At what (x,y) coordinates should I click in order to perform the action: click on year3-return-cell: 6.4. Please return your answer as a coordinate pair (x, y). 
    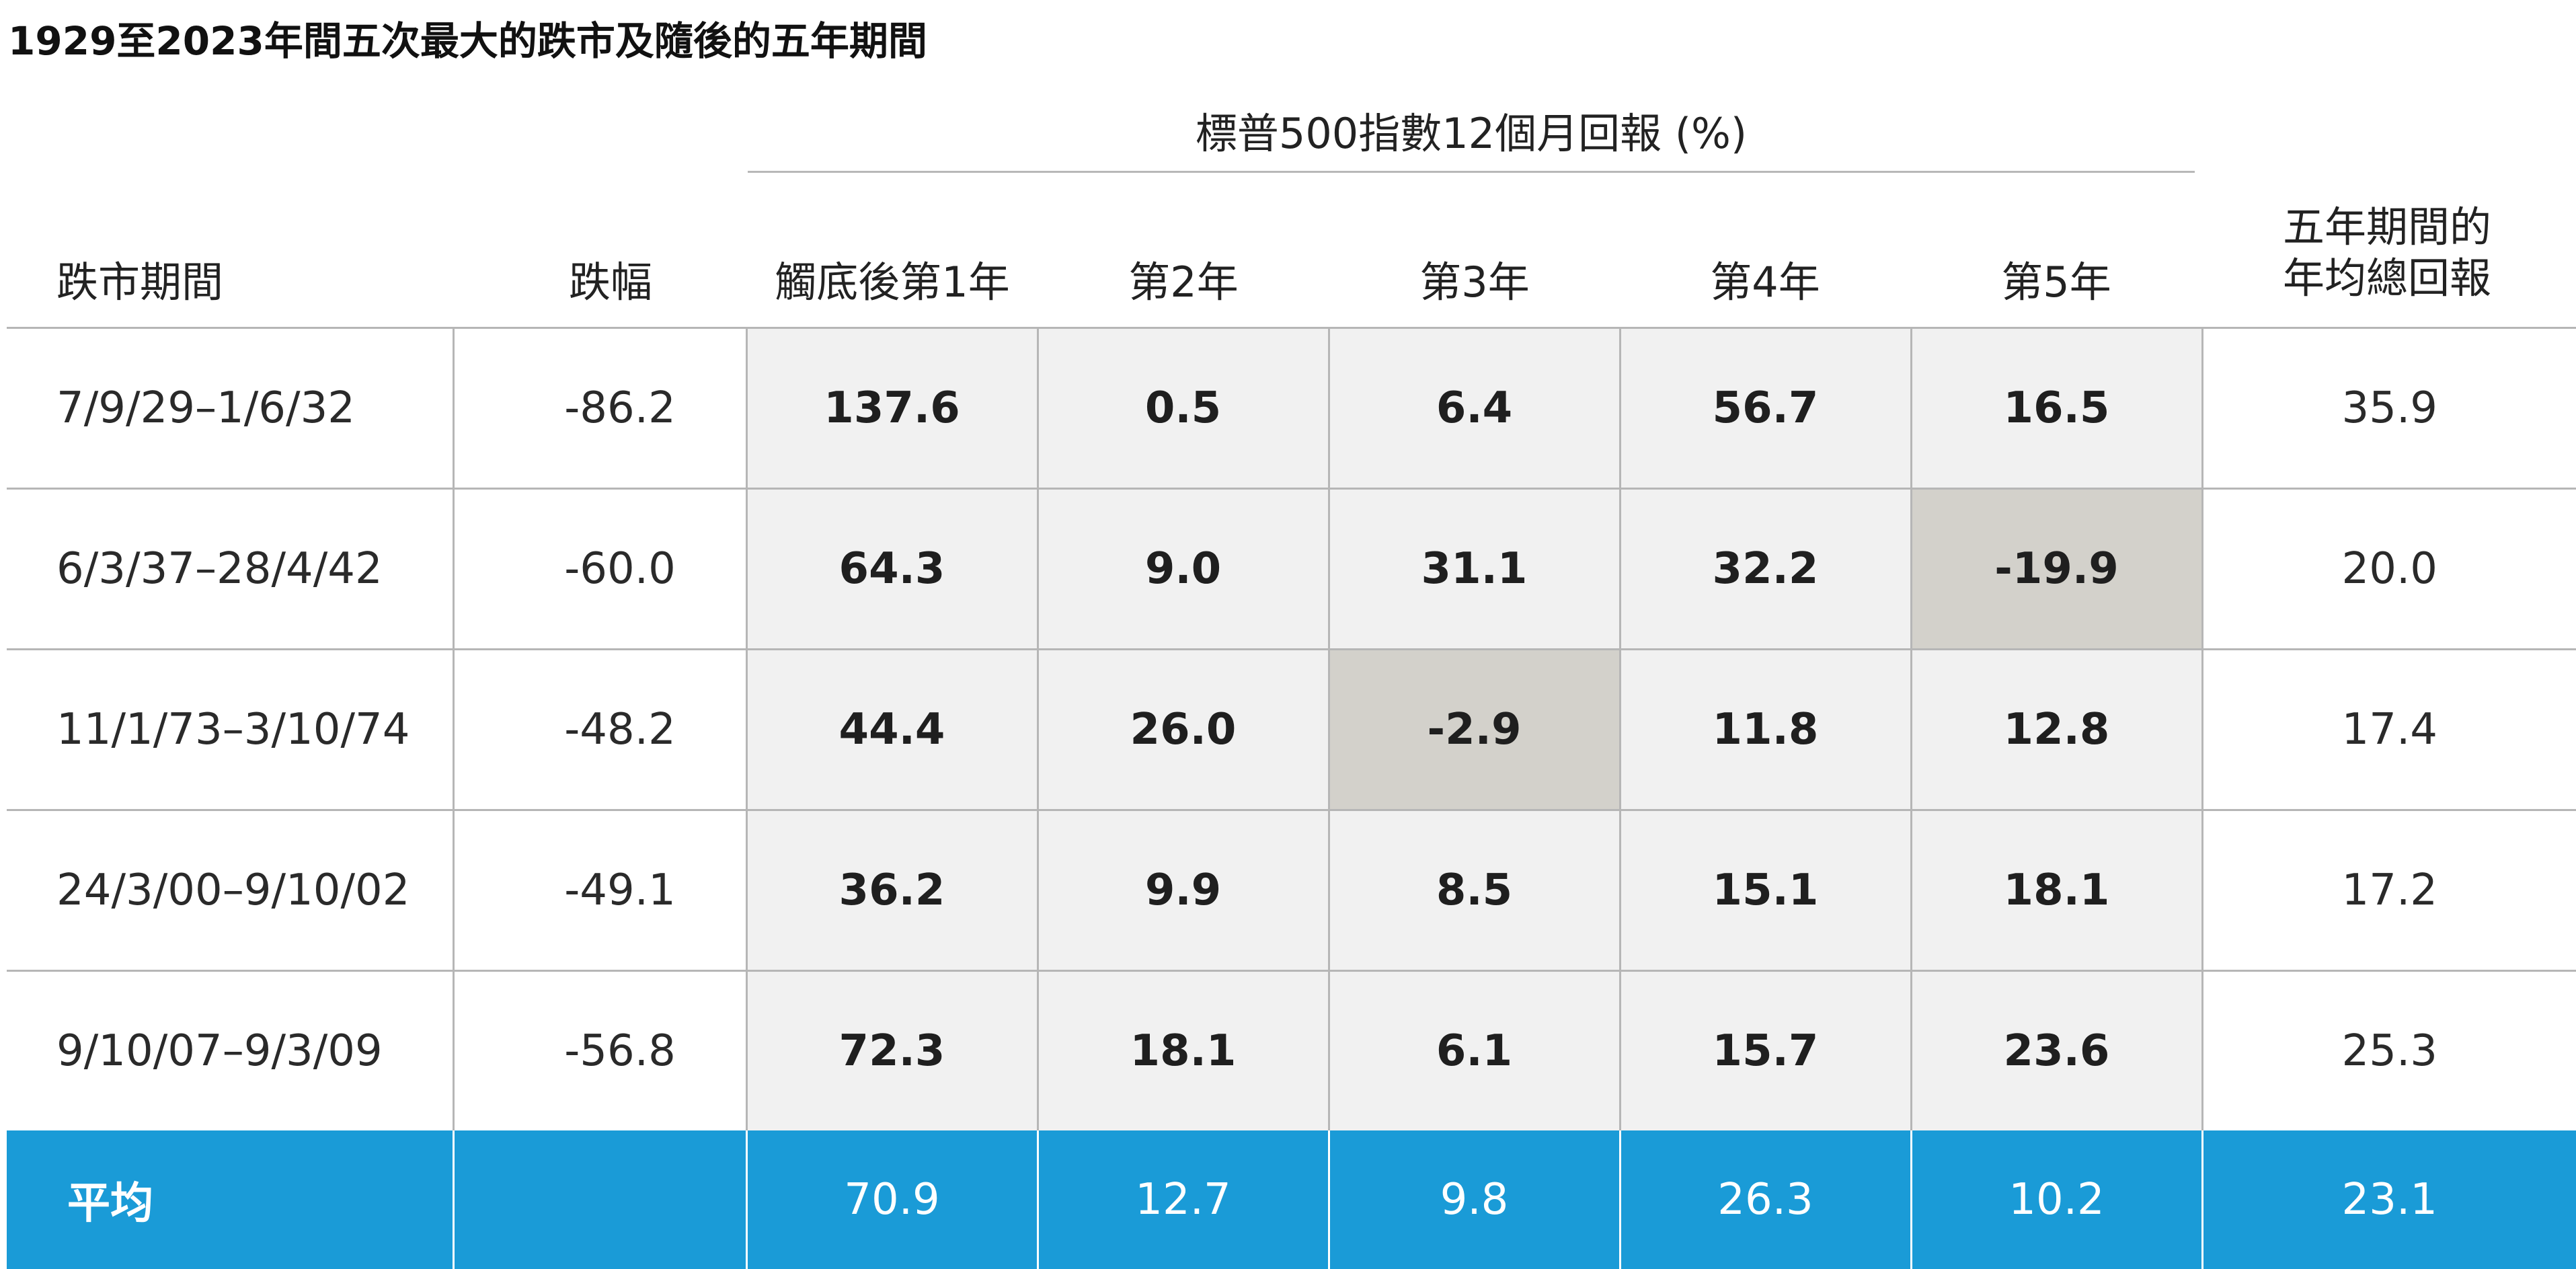
    Looking at the image, I should click on (1475, 409).